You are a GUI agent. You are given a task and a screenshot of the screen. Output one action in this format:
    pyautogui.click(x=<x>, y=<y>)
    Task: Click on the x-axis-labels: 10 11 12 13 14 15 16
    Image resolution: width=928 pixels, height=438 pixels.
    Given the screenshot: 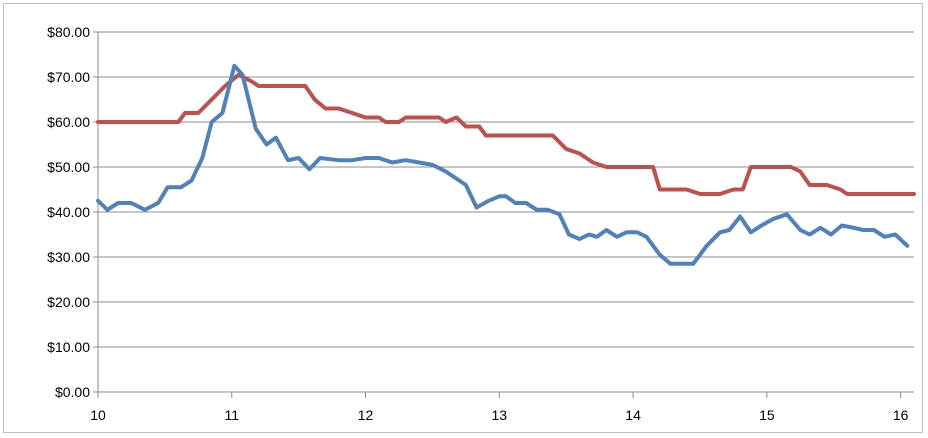 What is the action you would take?
    pyautogui.click(x=499, y=415)
    